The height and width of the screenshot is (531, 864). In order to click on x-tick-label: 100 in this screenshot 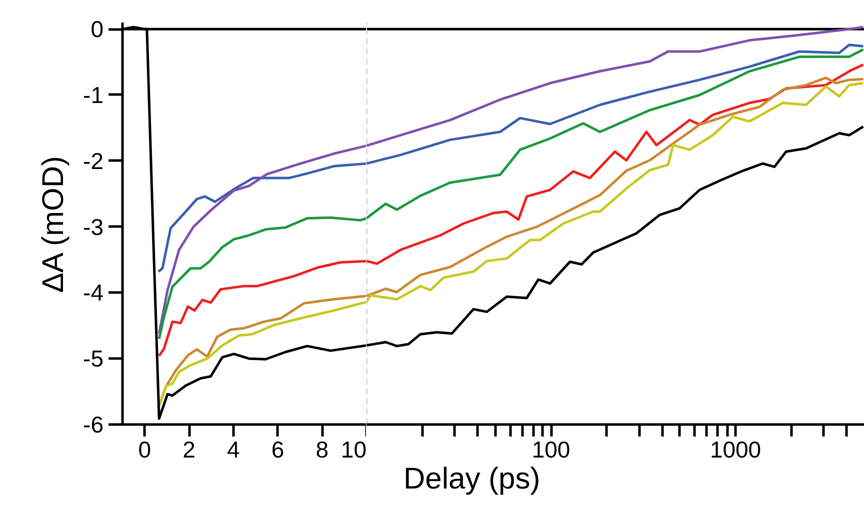, I will do `click(551, 449)`.